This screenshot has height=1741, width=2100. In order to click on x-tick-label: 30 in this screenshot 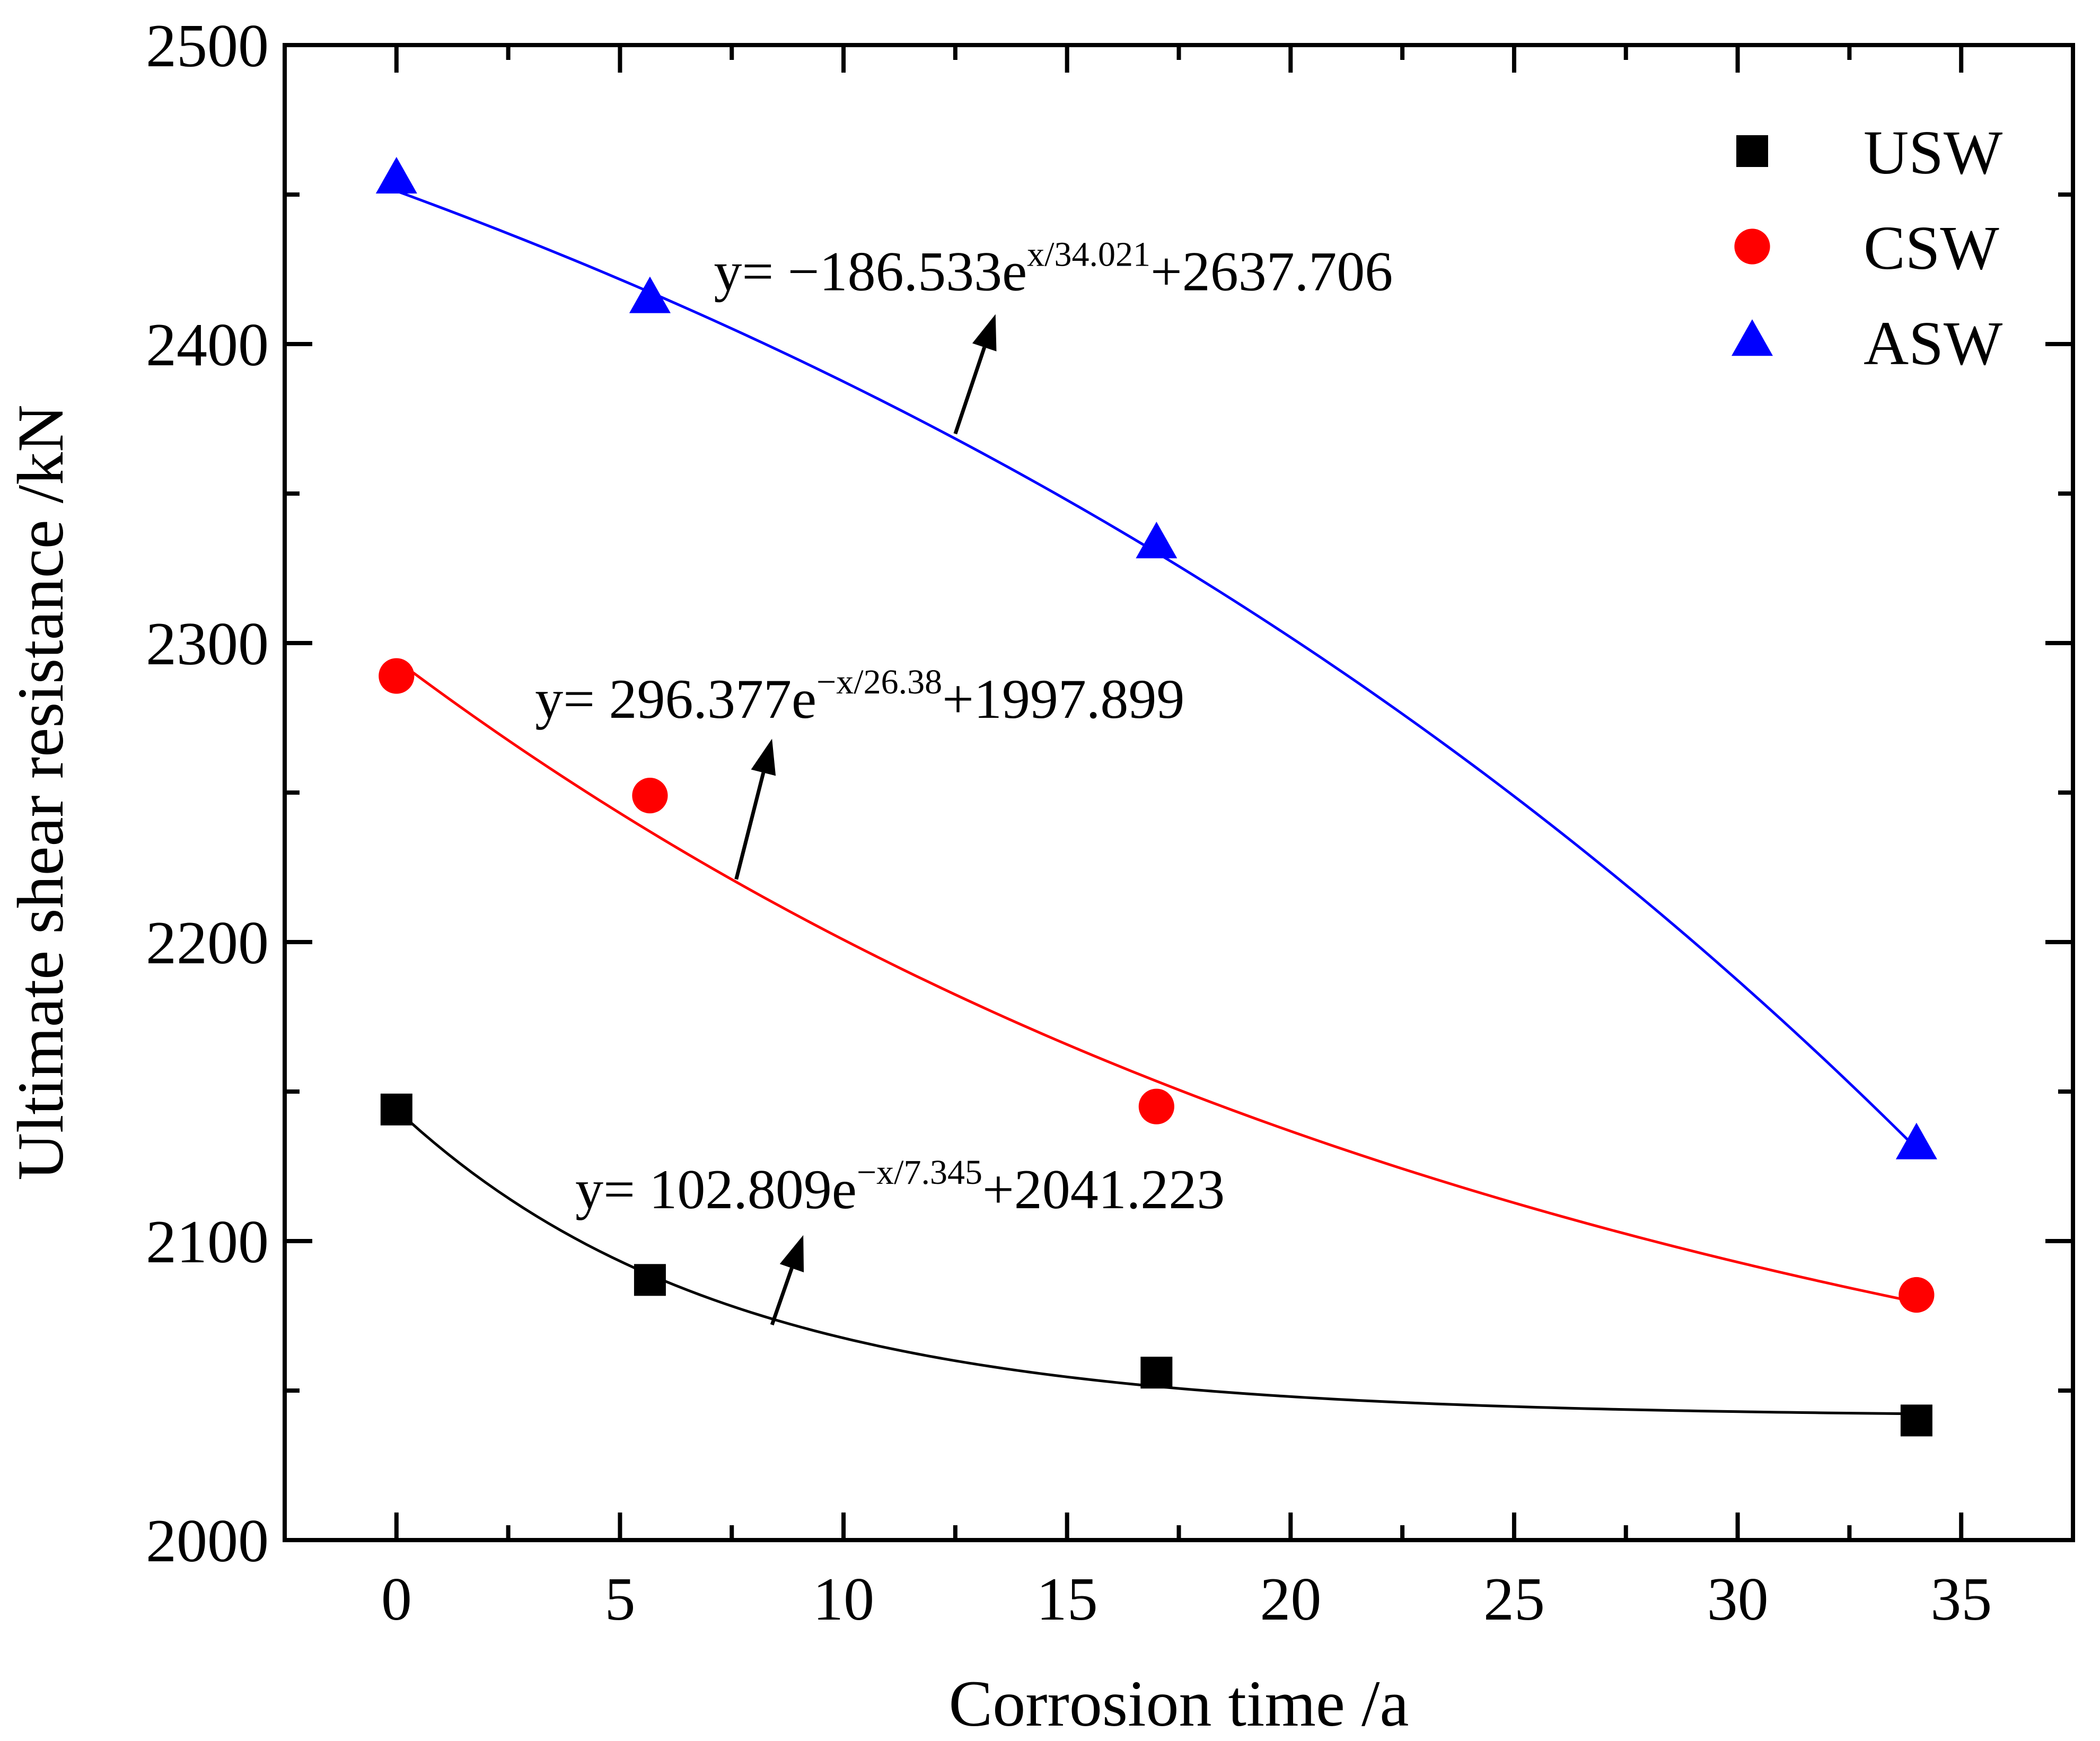, I will do `click(1738, 1599)`.